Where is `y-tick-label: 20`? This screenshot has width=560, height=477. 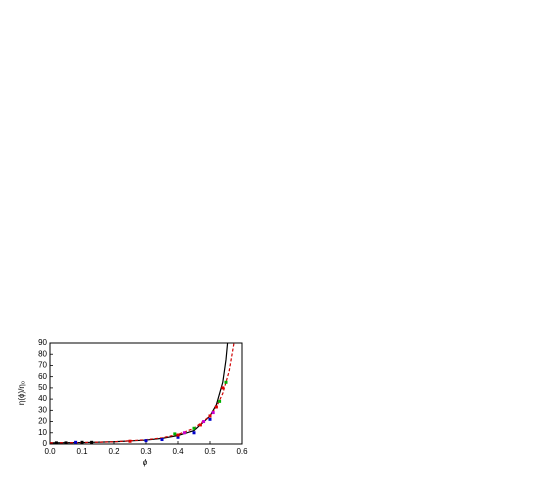
y-tick-label: 20 is located at coordinates (42, 421).